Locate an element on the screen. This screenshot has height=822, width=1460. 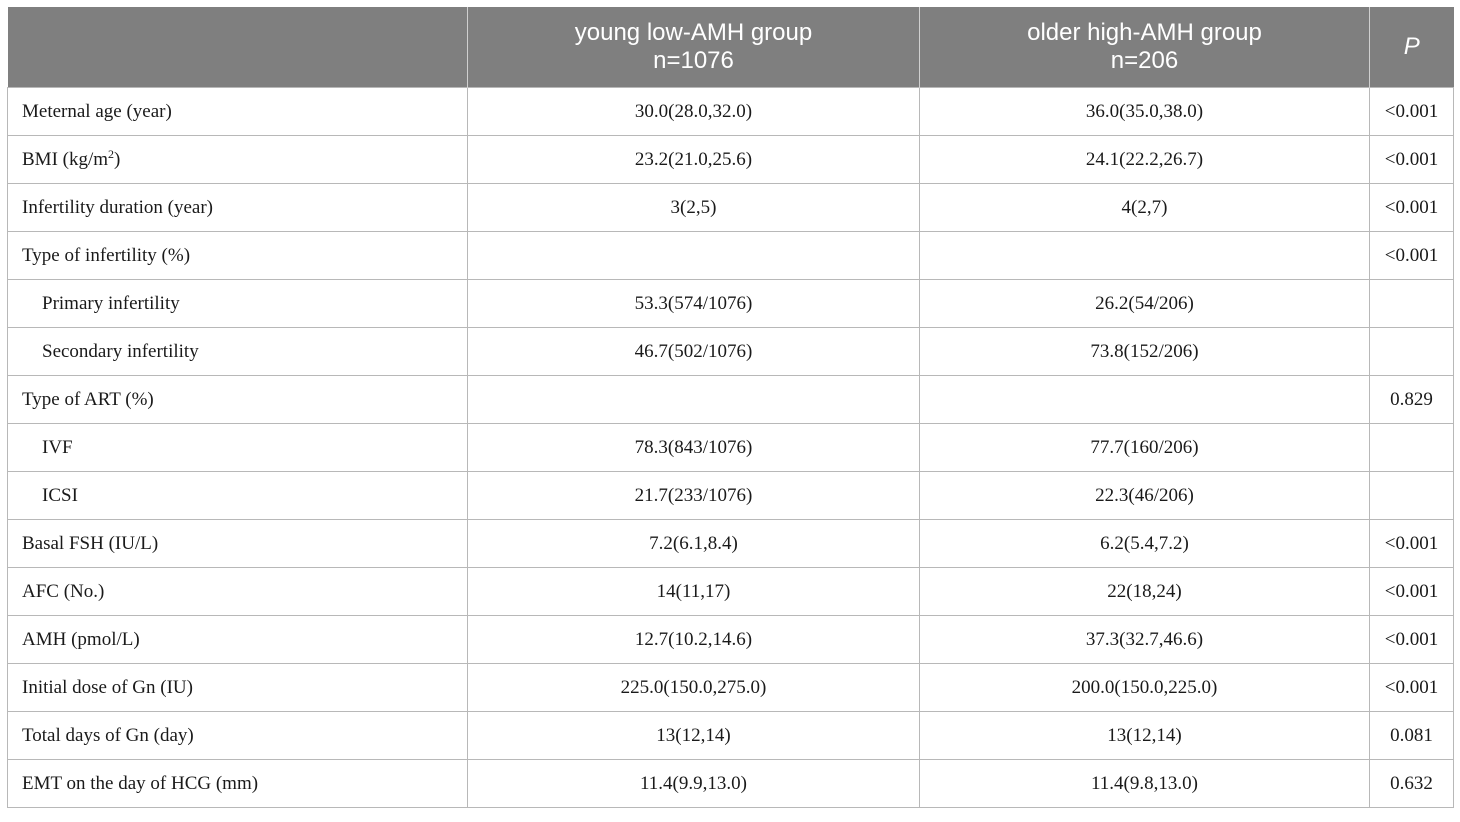
table-row: Type of ART (%) 0.829 is located at coordinates (730, 399).